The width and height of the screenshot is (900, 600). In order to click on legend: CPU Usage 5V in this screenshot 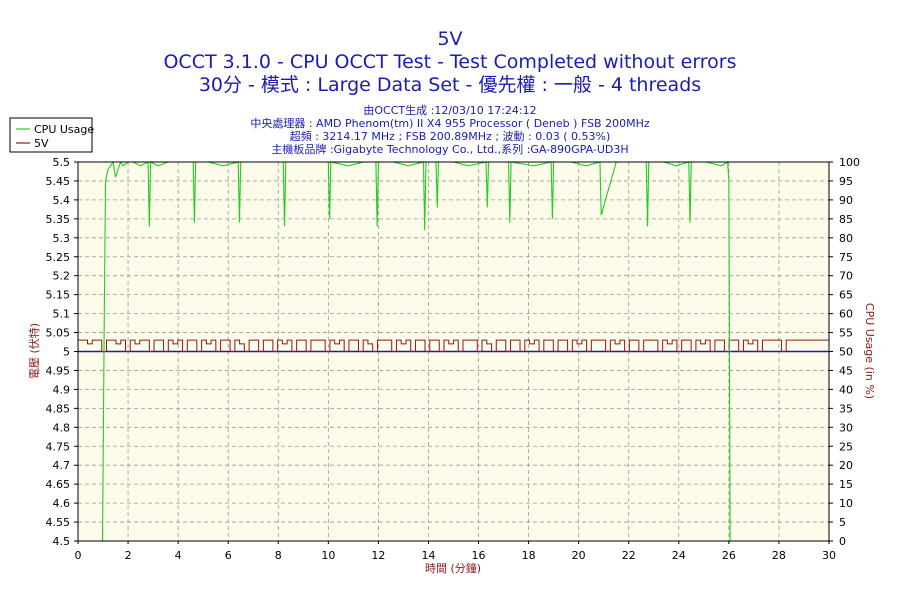, I will do `click(51, 135)`.